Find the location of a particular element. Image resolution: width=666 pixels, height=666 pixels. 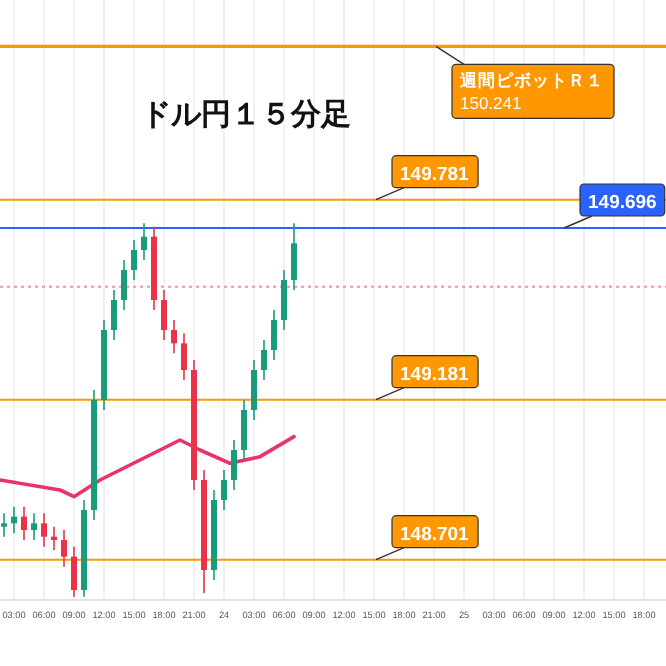

callout: 148.701 is located at coordinates (427, 538).